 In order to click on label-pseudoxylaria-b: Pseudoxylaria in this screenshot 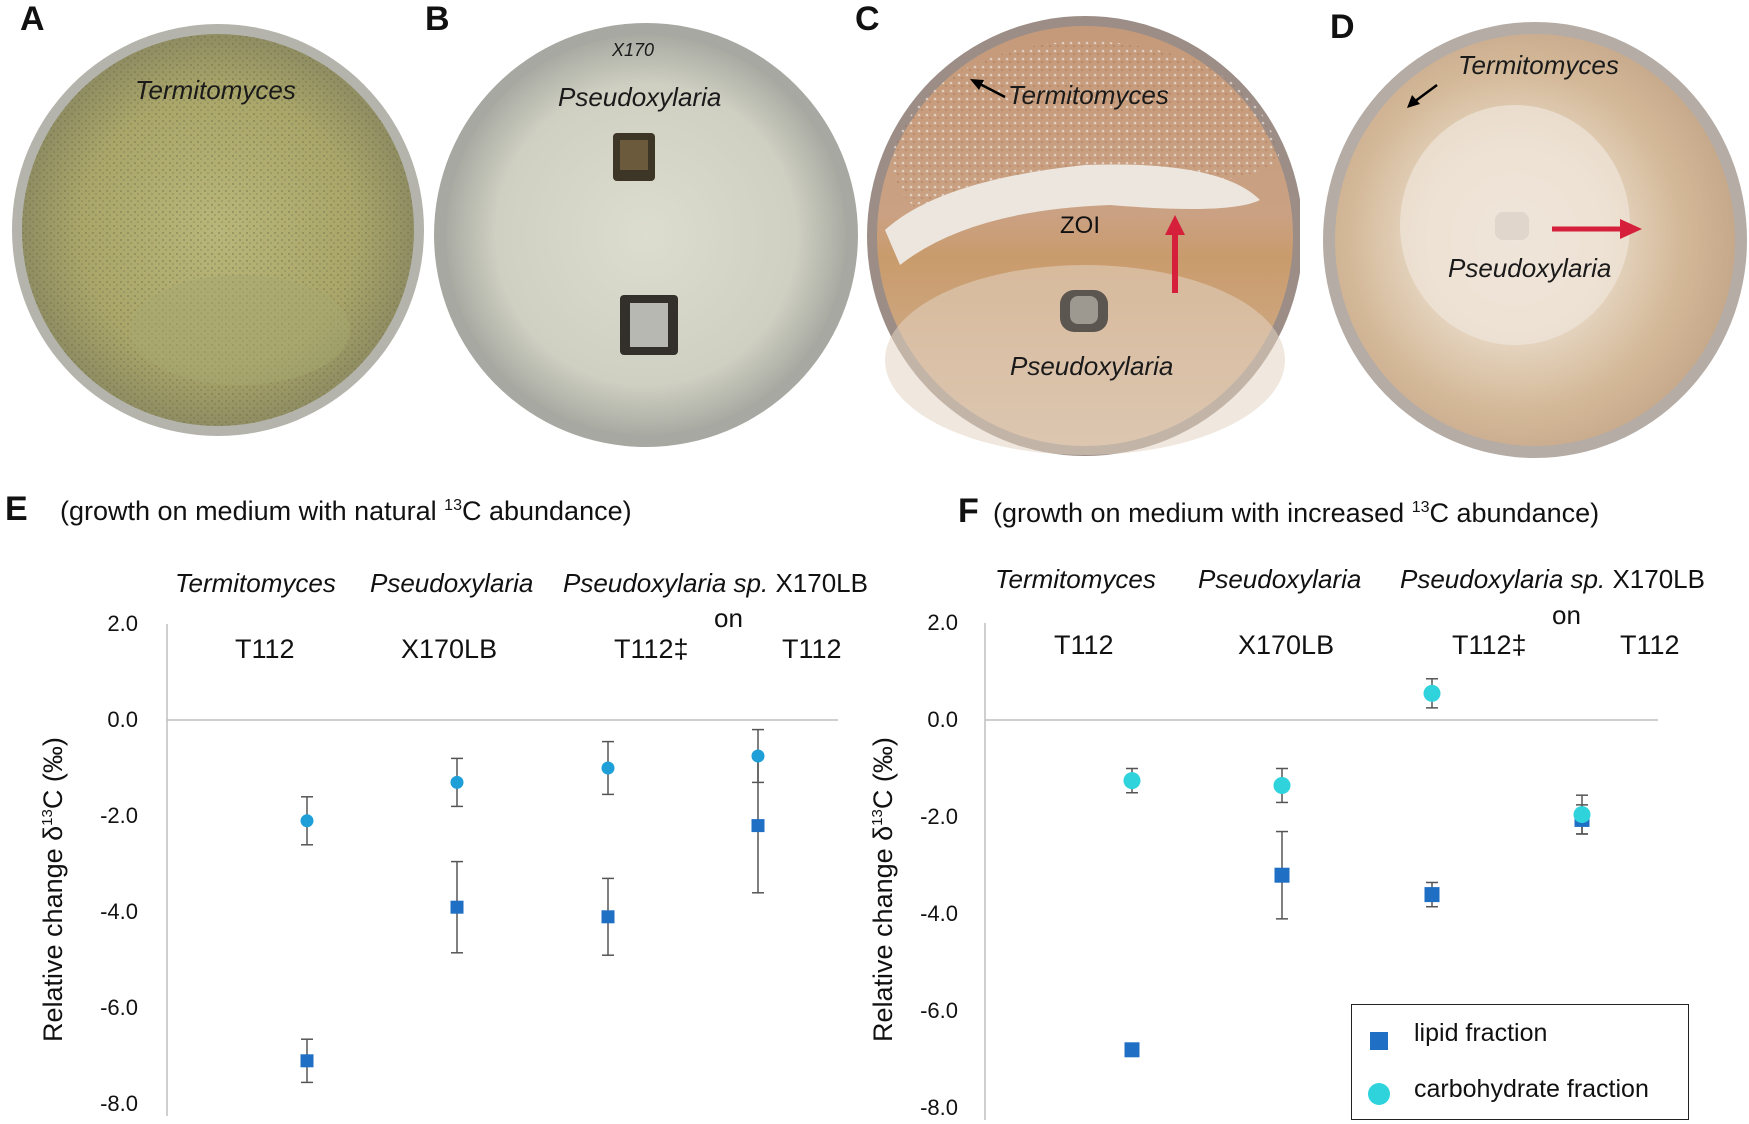, I will do `click(640, 97)`.